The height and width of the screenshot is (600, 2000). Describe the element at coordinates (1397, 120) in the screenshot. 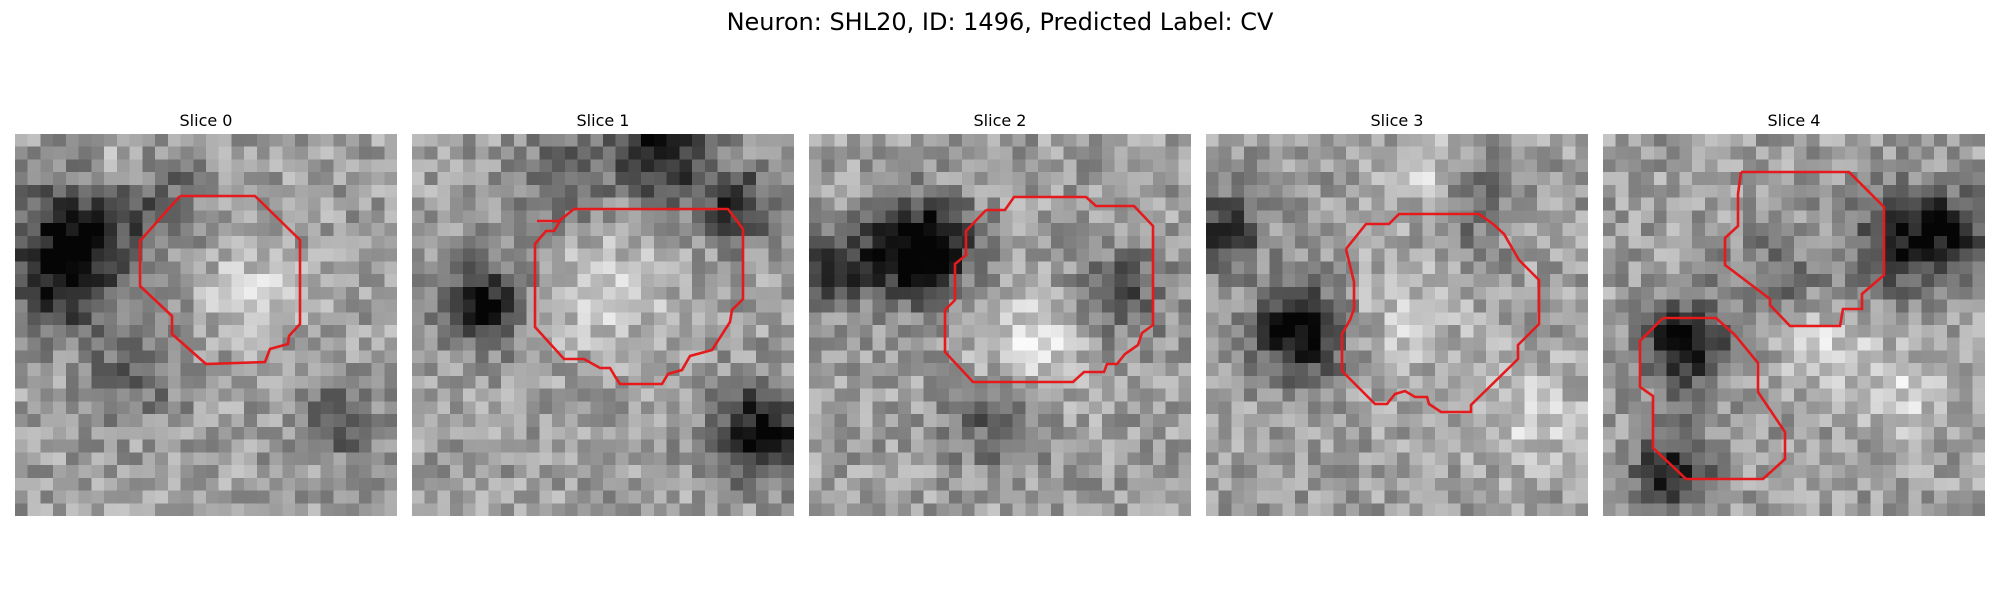

I see `slice-title-3: Slice 3` at that location.